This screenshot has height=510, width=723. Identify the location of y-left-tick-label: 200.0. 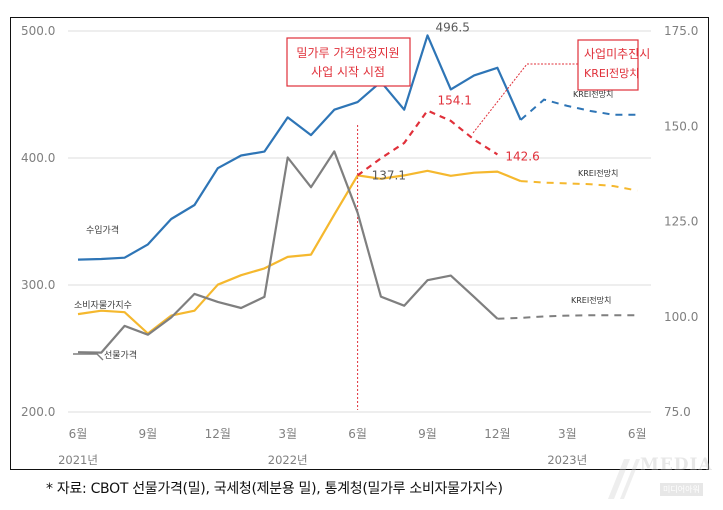
(38, 412).